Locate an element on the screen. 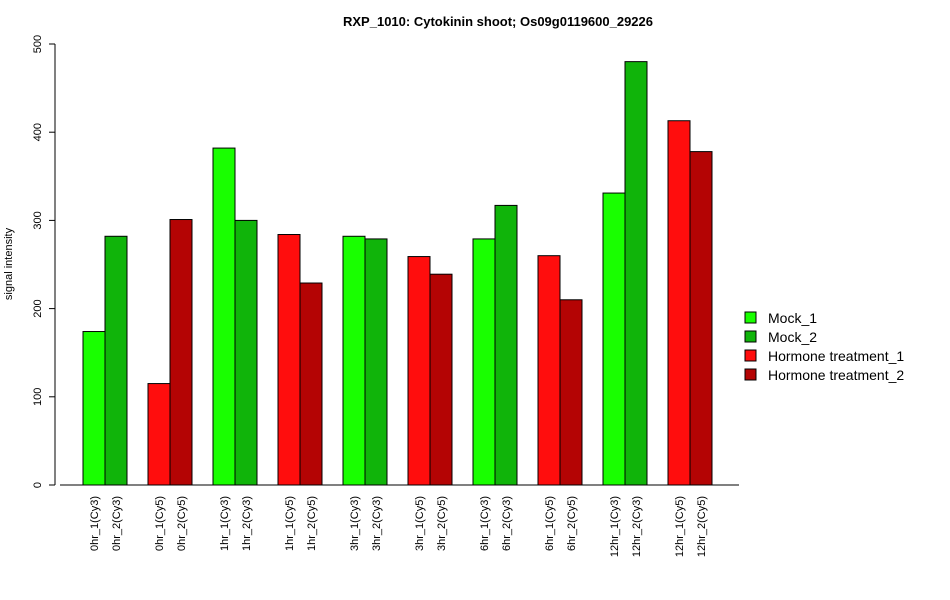 The image size is (950, 600). x-tick-label: 1hr_1(Cy3) is located at coordinates (225, 523).